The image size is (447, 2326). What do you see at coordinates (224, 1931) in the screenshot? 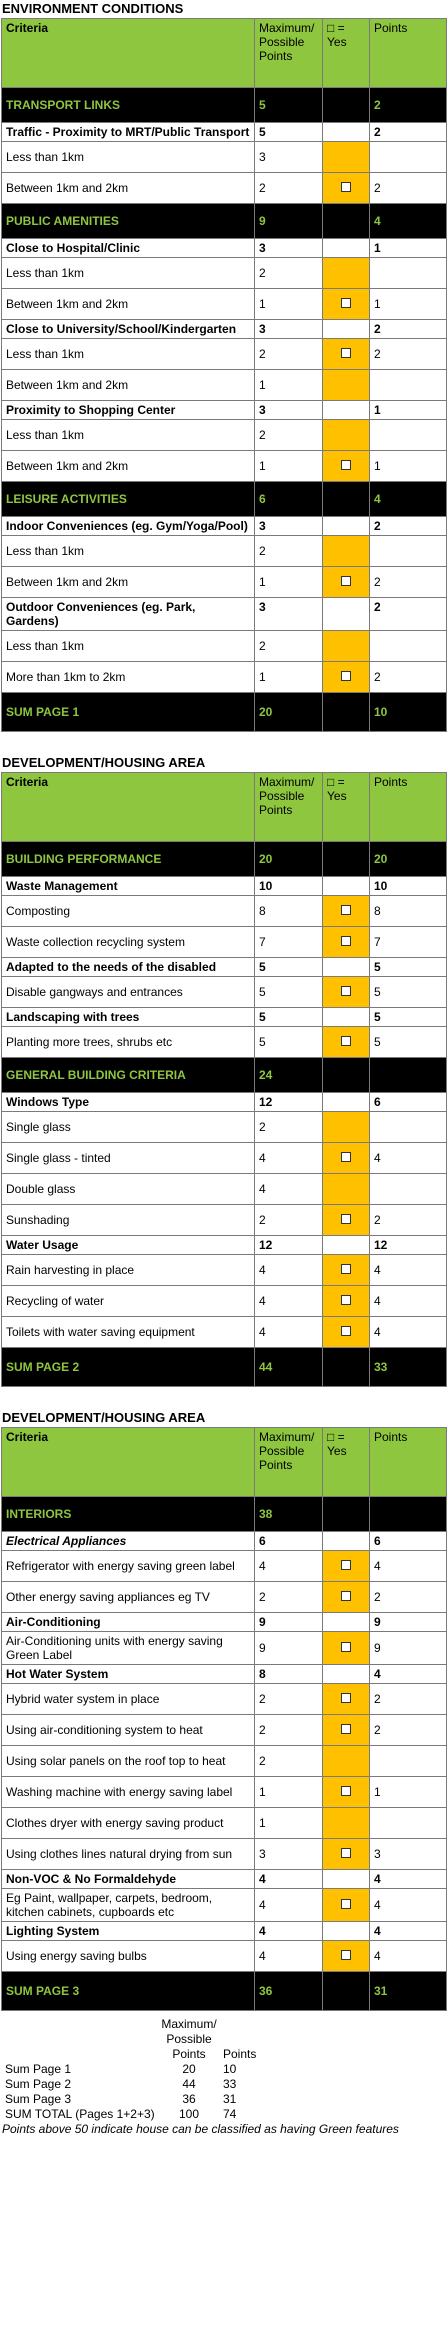
I see `criterion-row: Lighting System 4 4` at bounding box center [224, 1931].